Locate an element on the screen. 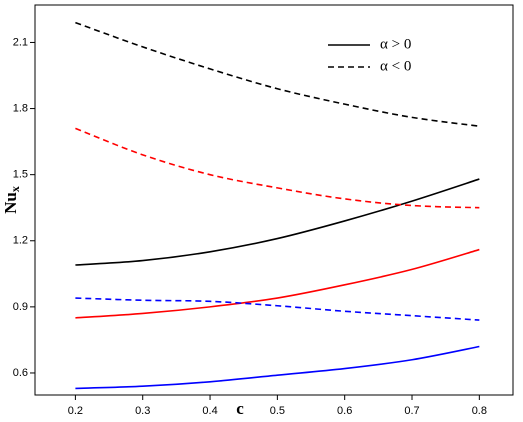 The height and width of the screenshot is (422, 523). y-axis-label-main: Nu is located at coordinates (10, 203).